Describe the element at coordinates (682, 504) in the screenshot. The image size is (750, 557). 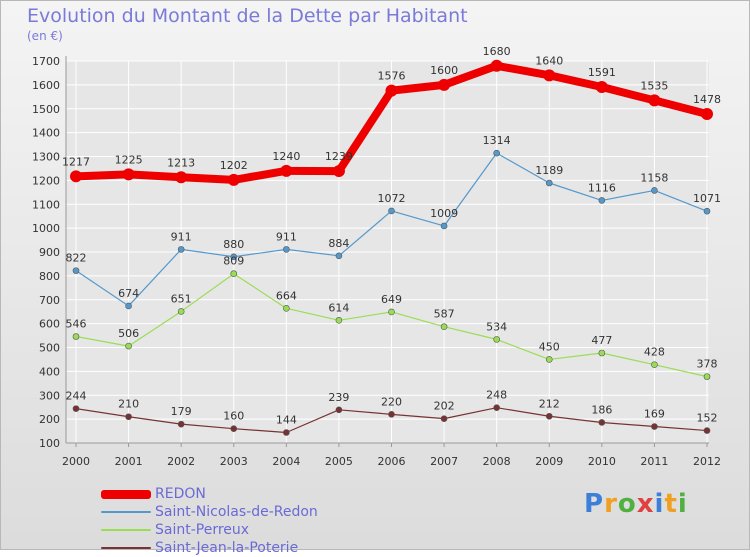
I see `logo-letter: i` at that location.